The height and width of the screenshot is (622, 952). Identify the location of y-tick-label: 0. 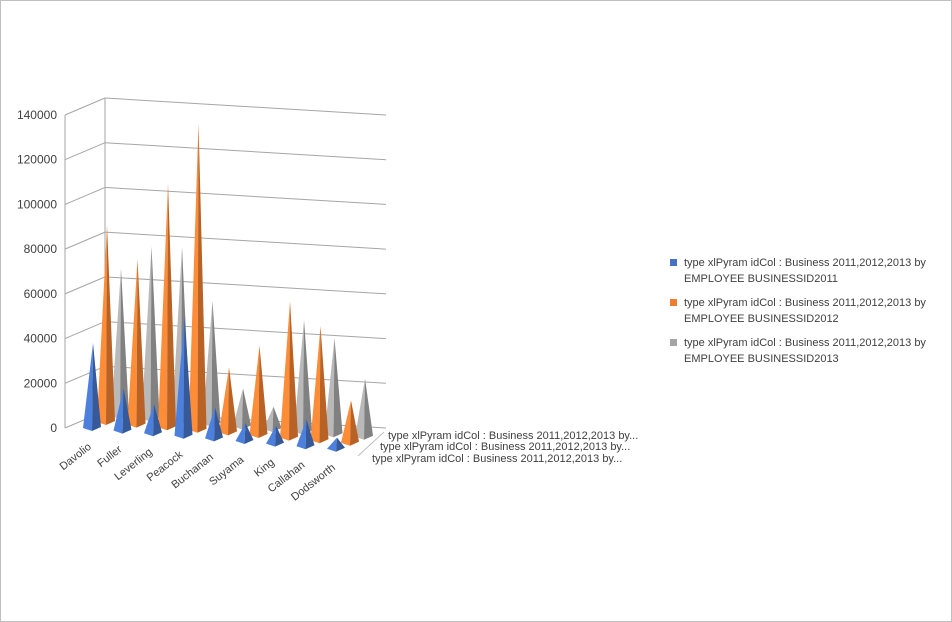
(53, 428).